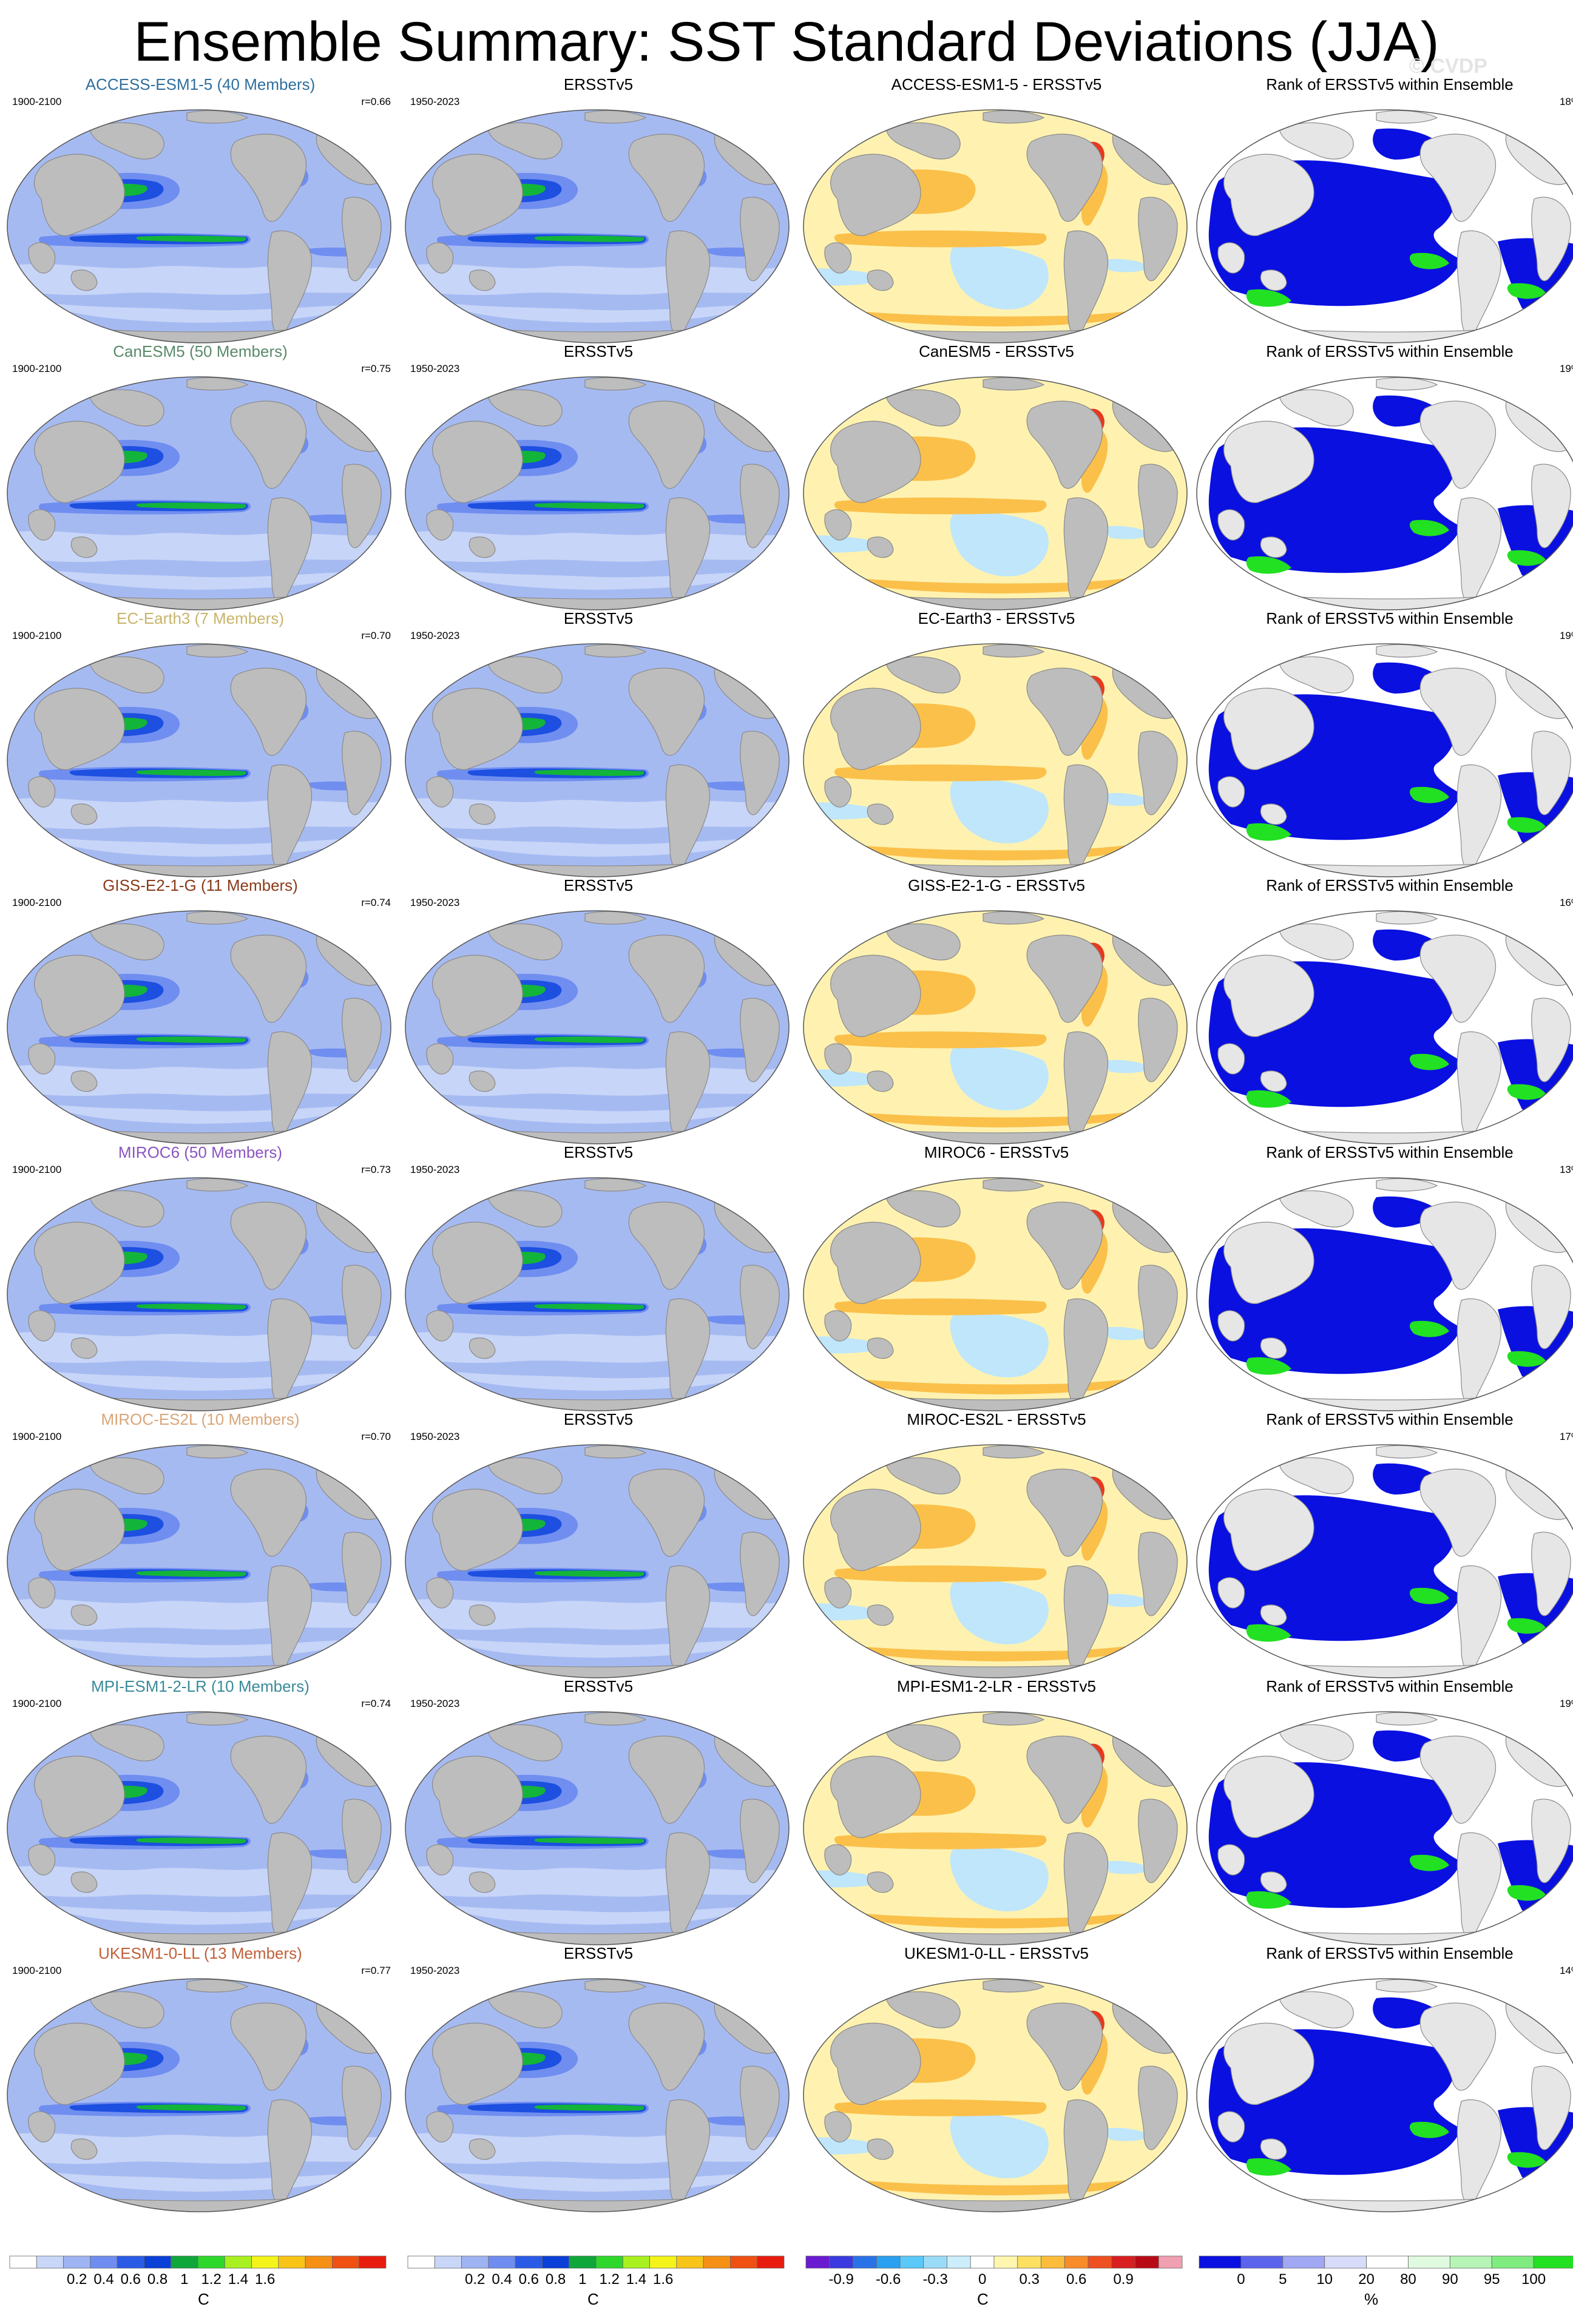 The height and width of the screenshot is (2324, 1573). I want to click on rank-percent-label: 17%, so click(1566, 1436).